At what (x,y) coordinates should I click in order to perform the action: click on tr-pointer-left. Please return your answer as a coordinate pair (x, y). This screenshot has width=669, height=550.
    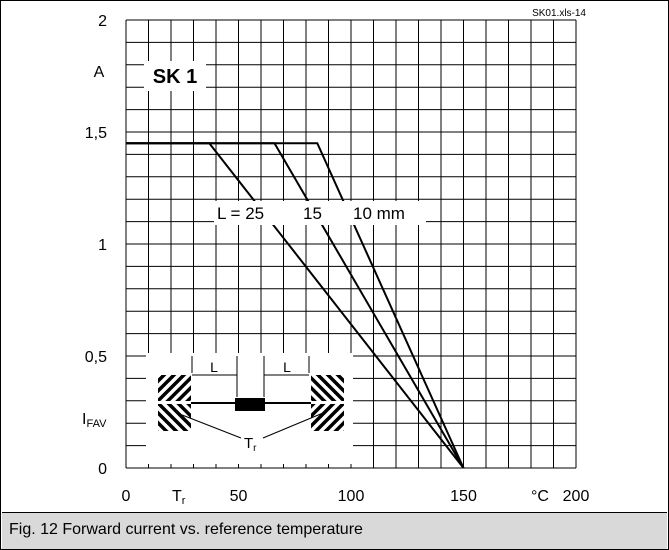
    Looking at the image, I should click on (209, 425).